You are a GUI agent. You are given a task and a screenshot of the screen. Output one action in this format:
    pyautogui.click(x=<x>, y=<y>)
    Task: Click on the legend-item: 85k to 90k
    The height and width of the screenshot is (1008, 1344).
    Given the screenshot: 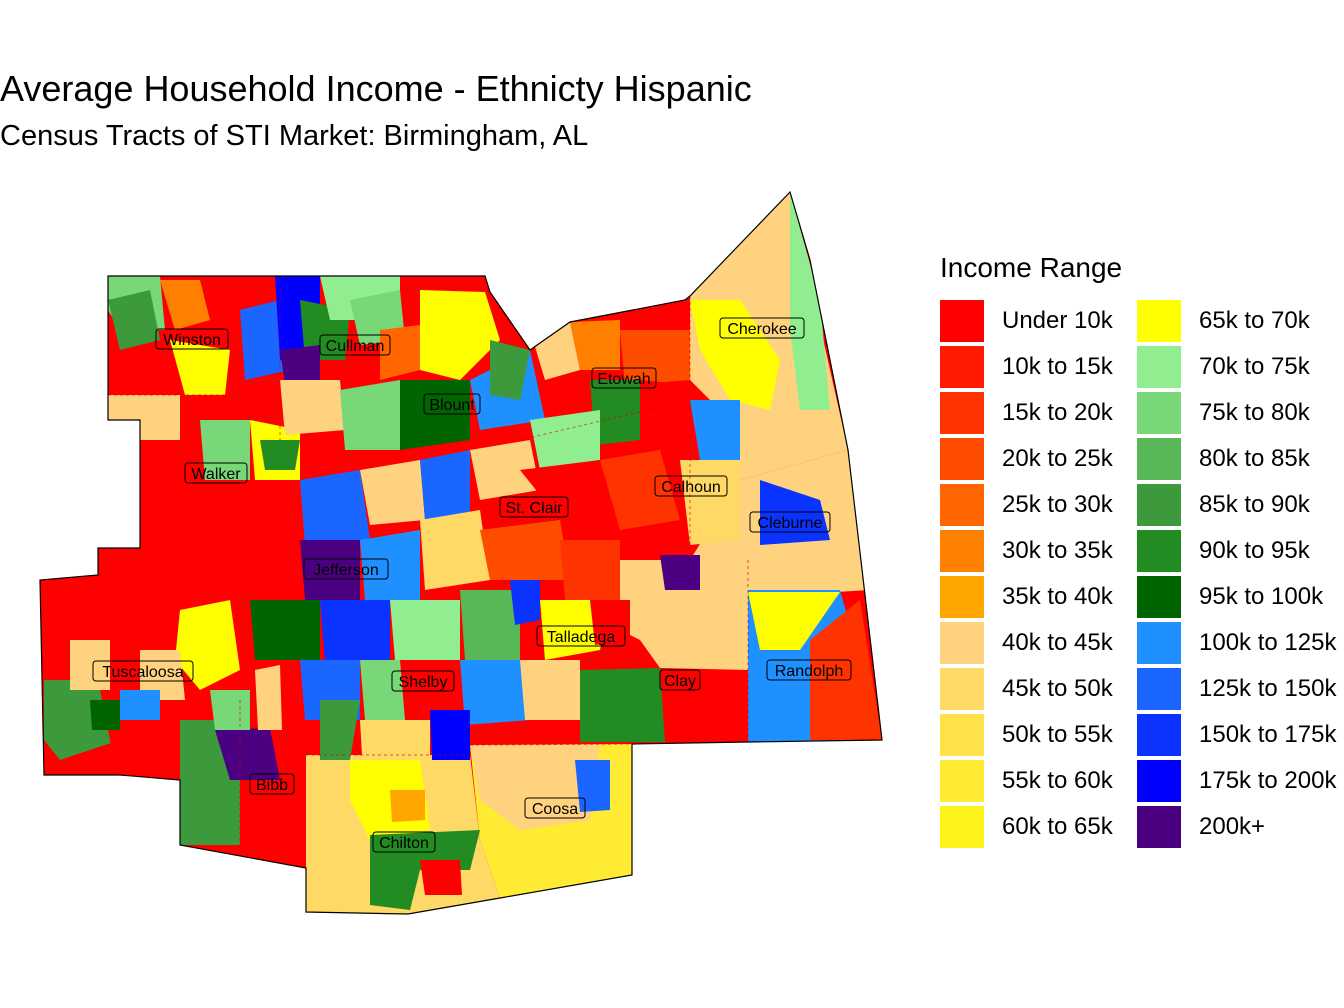 What is the action you would take?
    pyautogui.click(x=1235, y=505)
    